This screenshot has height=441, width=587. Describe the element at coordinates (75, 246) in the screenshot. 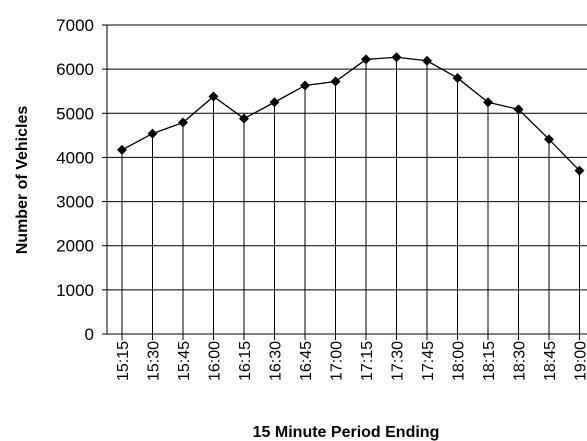

I see `y-tick-label: 2000` at that location.